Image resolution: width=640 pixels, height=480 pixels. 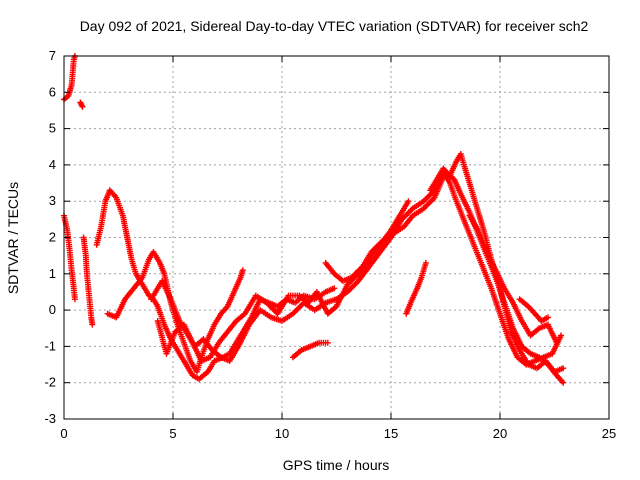 I want to click on series-arc-b, so click(x=81, y=104).